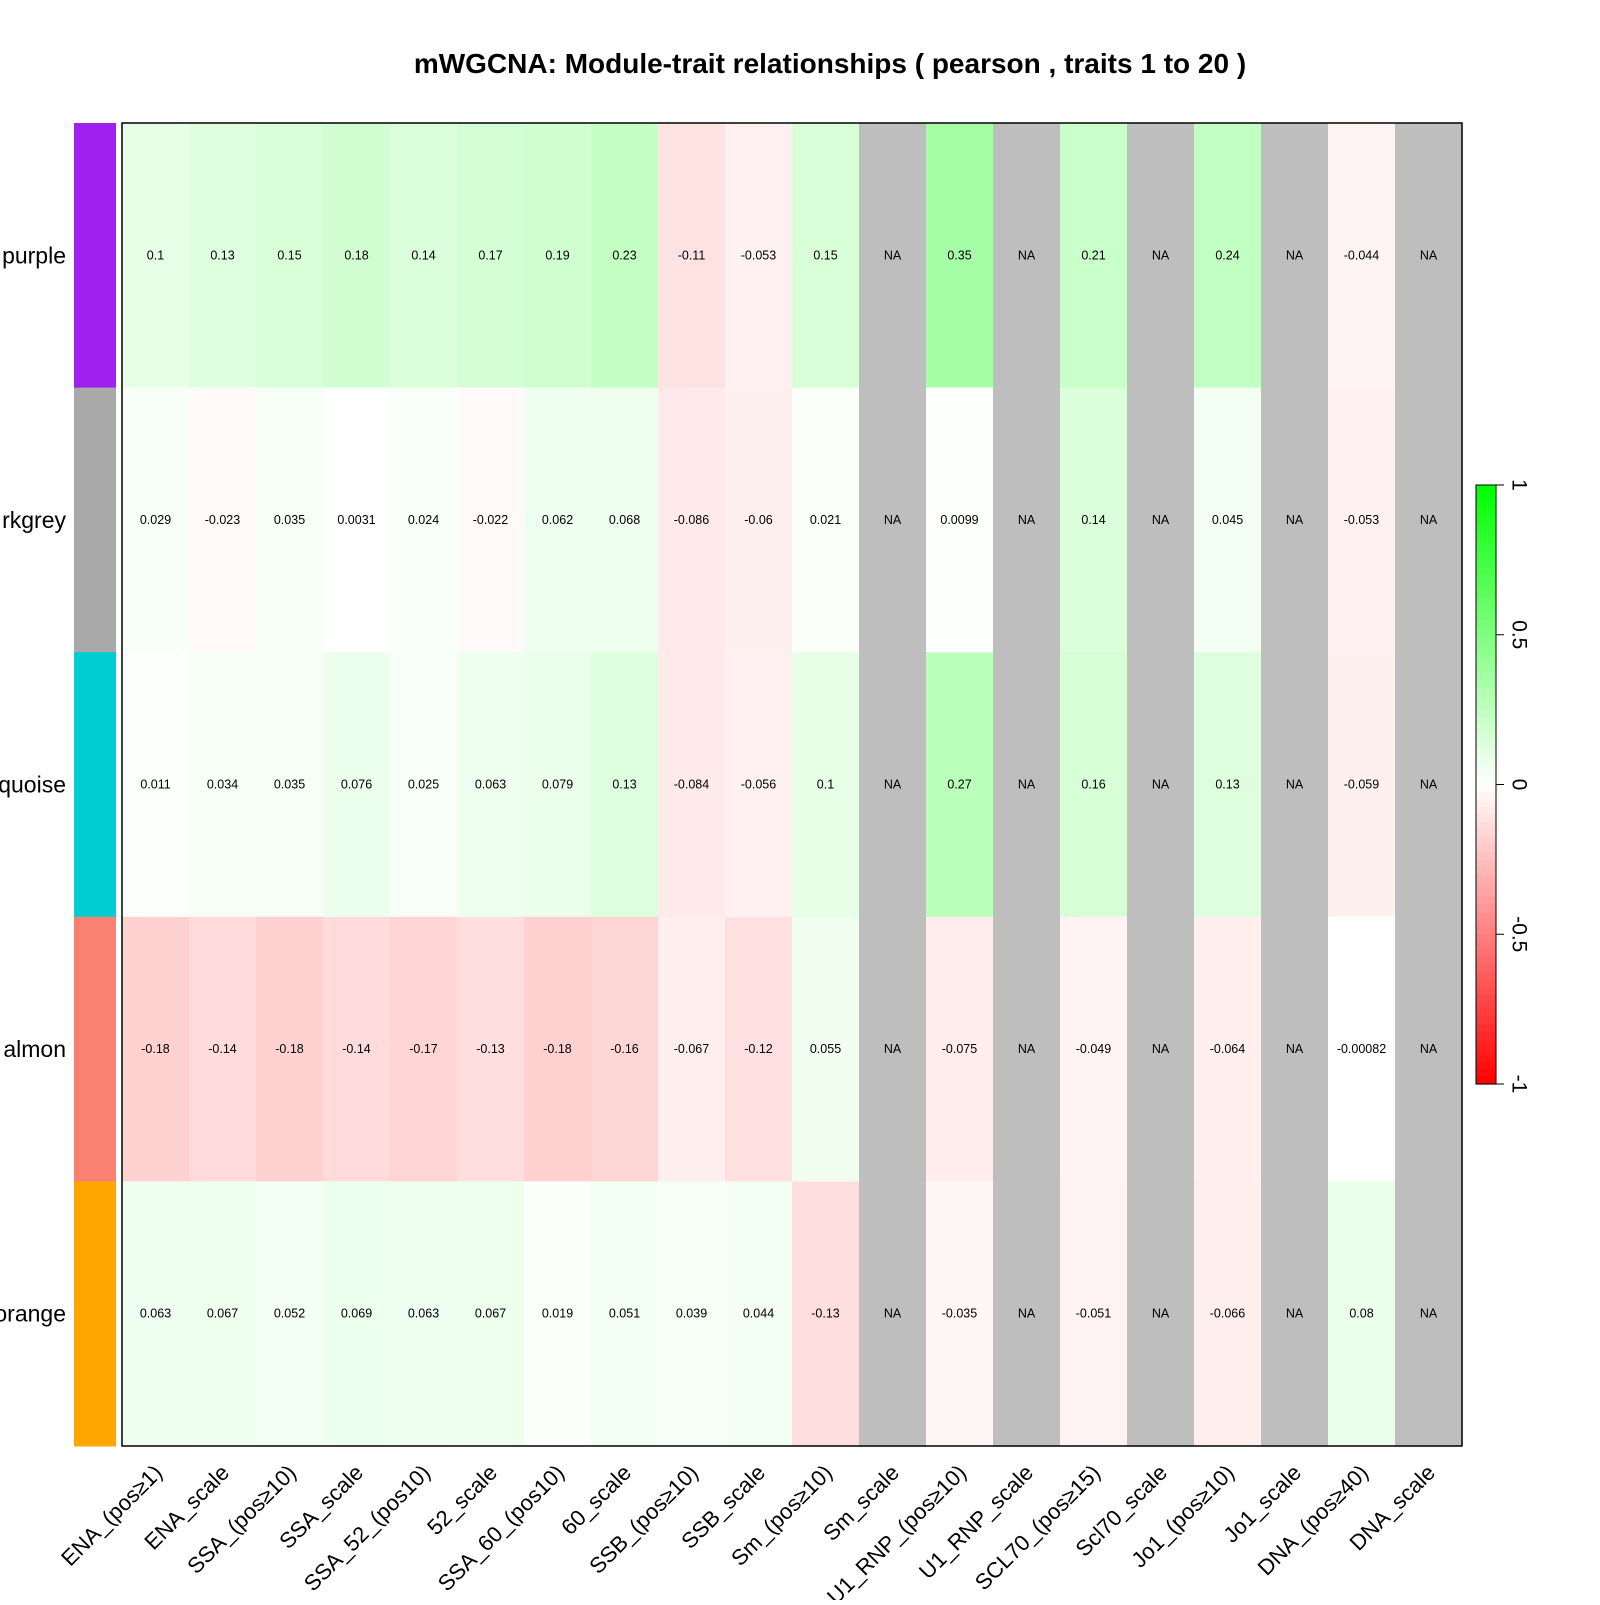 Image resolution: width=1600 pixels, height=1605 pixels. What do you see at coordinates (1518, 485) in the screenshot?
I see `legend-tick-label: 1` at bounding box center [1518, 485].